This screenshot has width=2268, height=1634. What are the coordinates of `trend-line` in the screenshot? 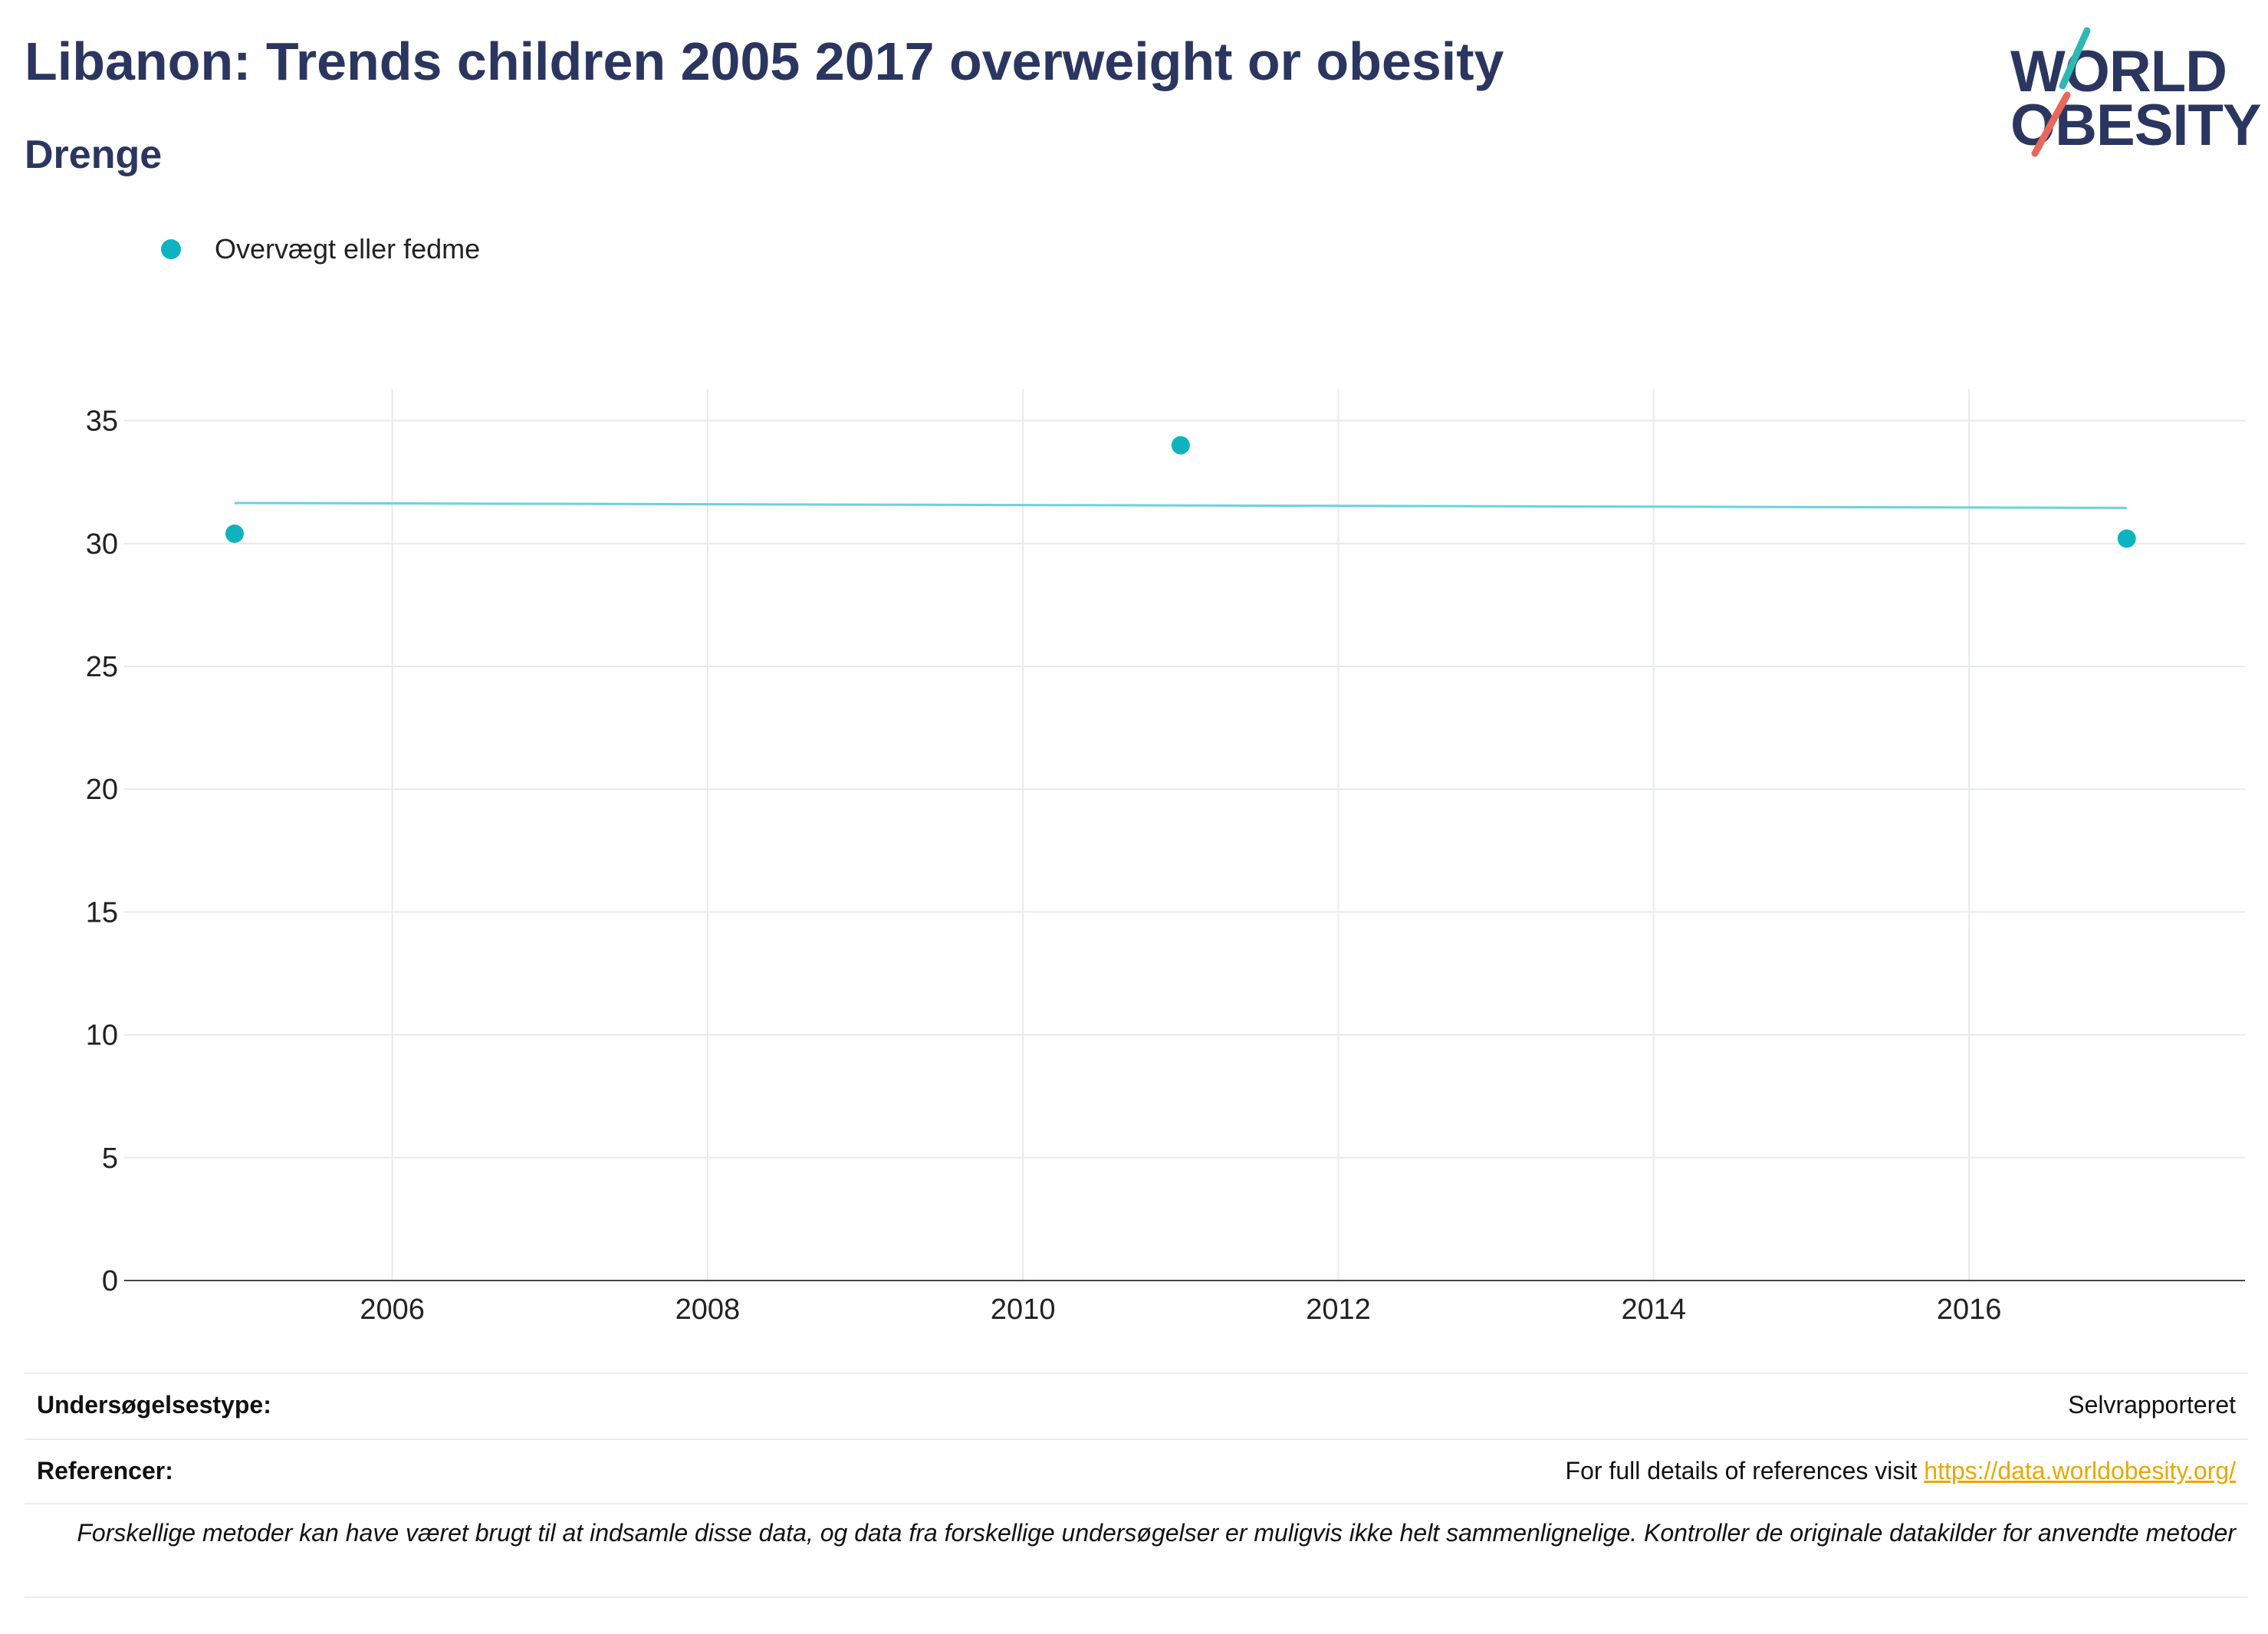 It's located at (1180, 505).